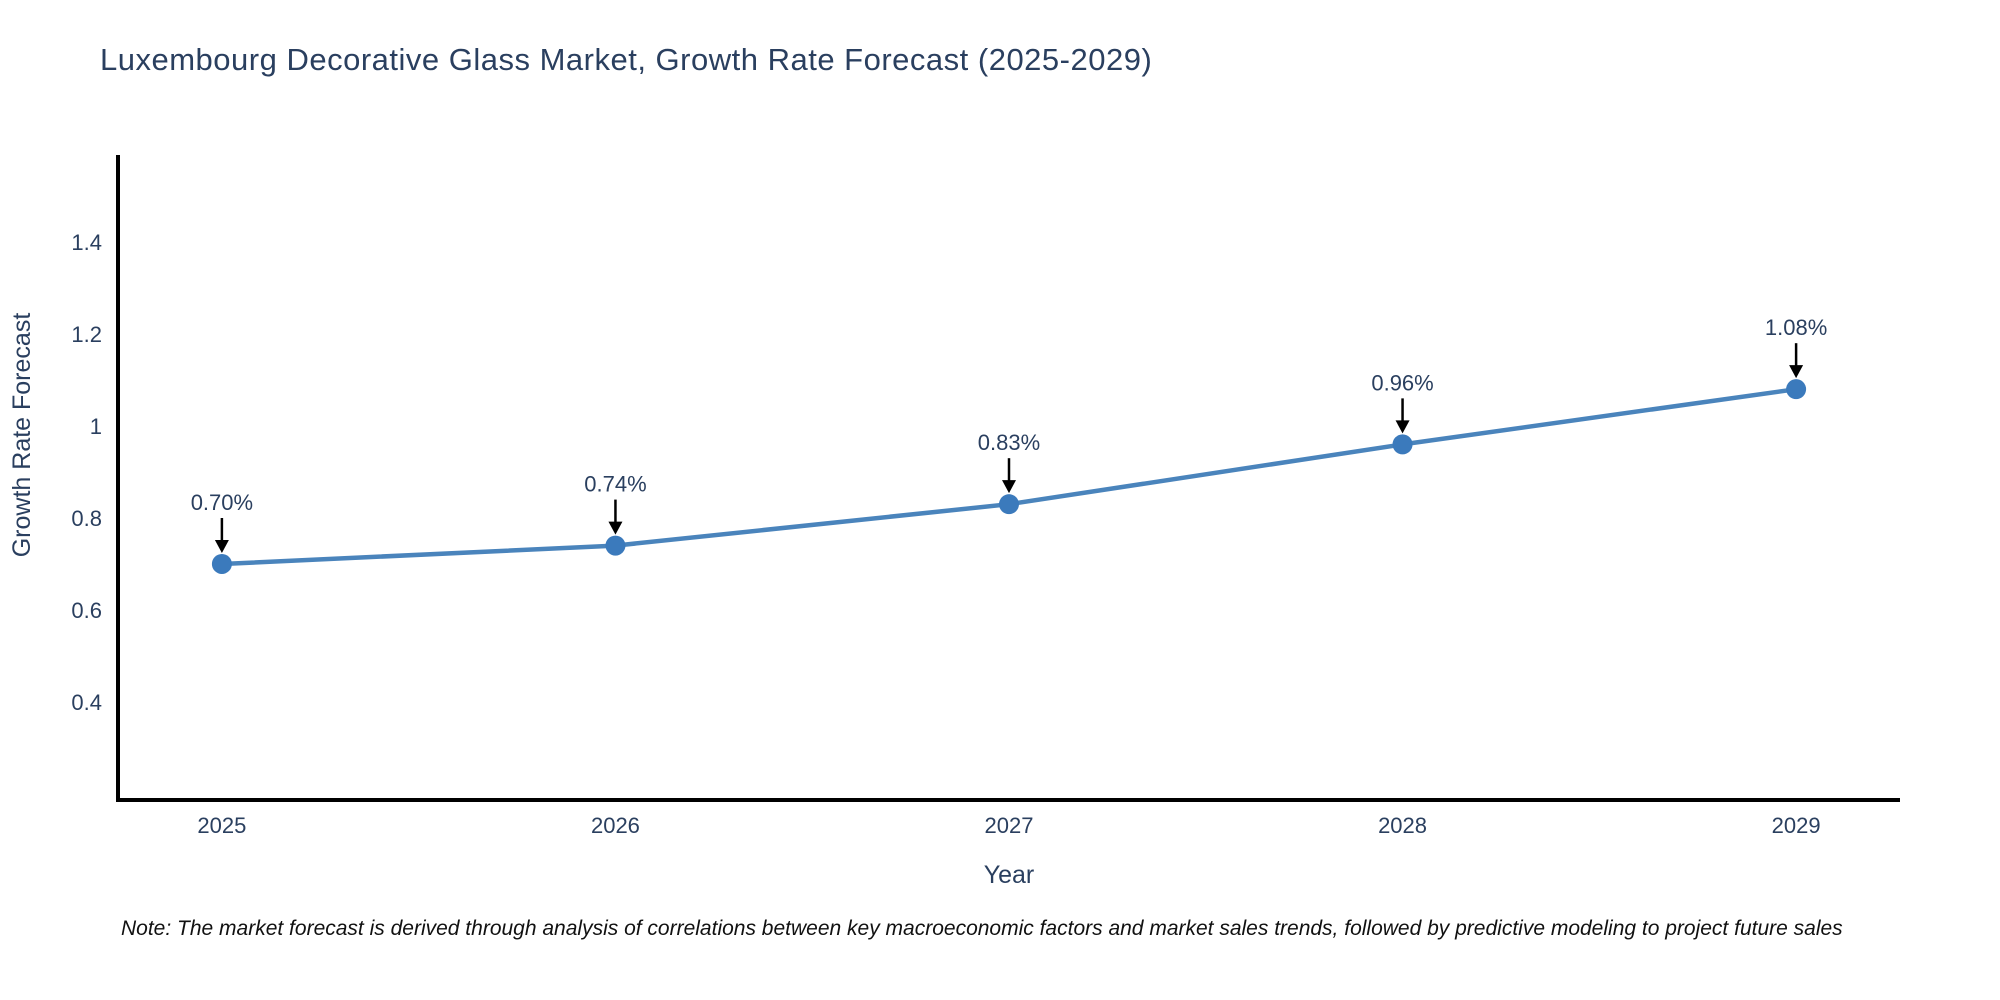  What do you see at coordinates (1009, 504) in the screenshot?
I see `data-point-2027` at bounding box center [1009, 504].